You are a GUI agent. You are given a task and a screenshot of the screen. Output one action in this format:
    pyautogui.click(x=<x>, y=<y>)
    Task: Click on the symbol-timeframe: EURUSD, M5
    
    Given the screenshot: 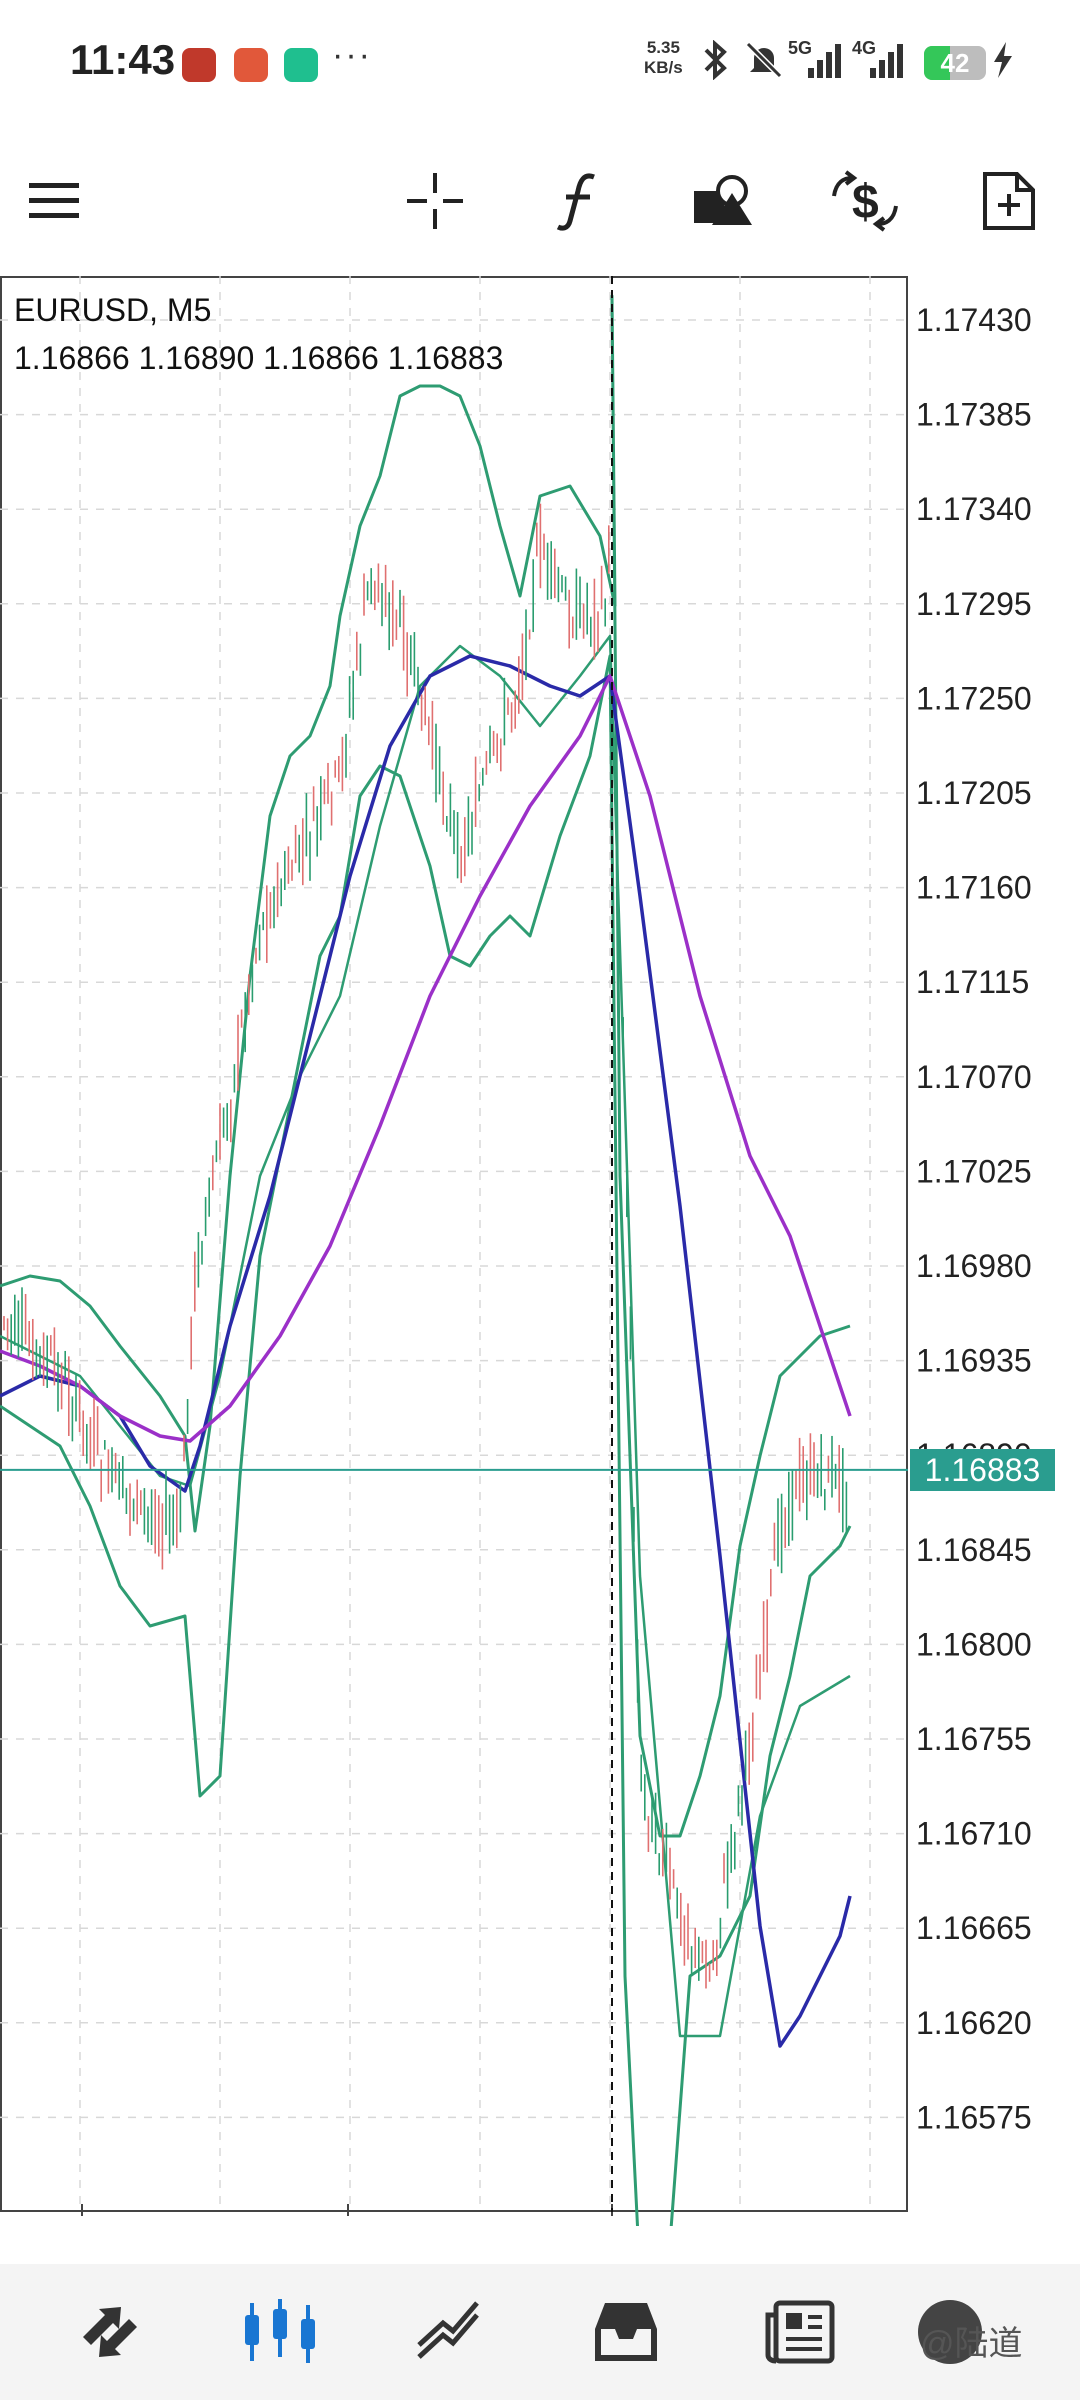 What is the action you would take?
    pyautogui.click(x=113, y=310)
    